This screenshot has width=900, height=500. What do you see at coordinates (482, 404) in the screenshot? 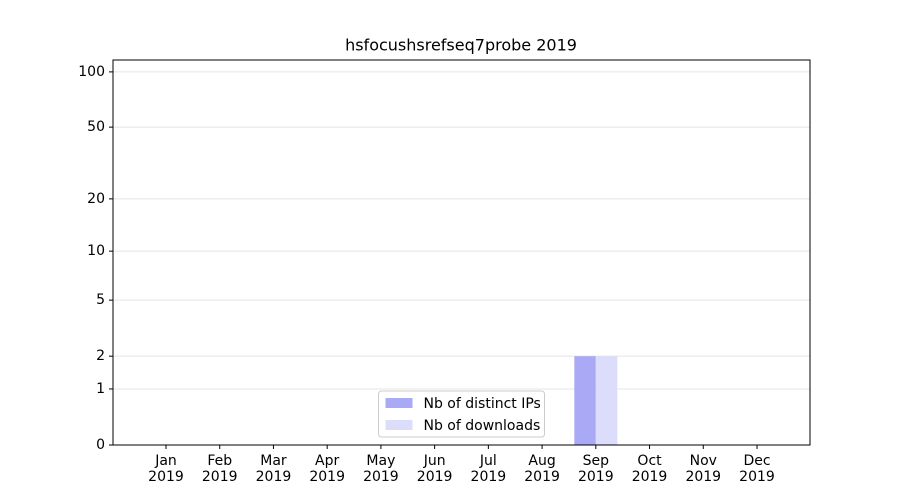
I see `legend-label: Nb of distinct IPs` at bounding box center [482, 404].